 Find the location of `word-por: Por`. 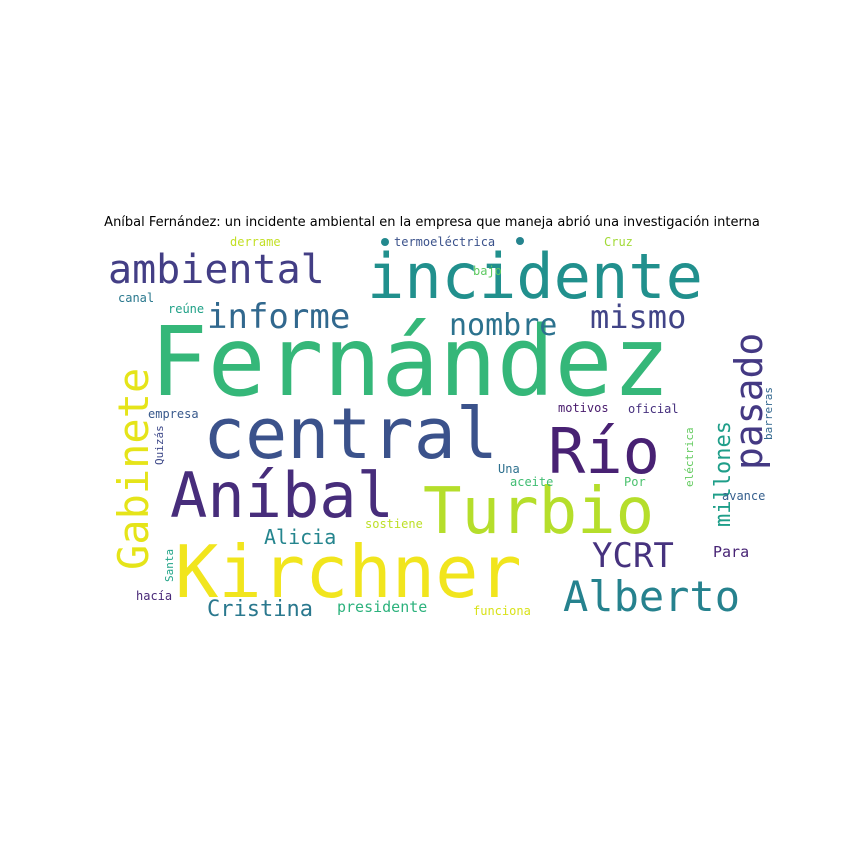

word-por: Por is located at coordinates (635, 482).